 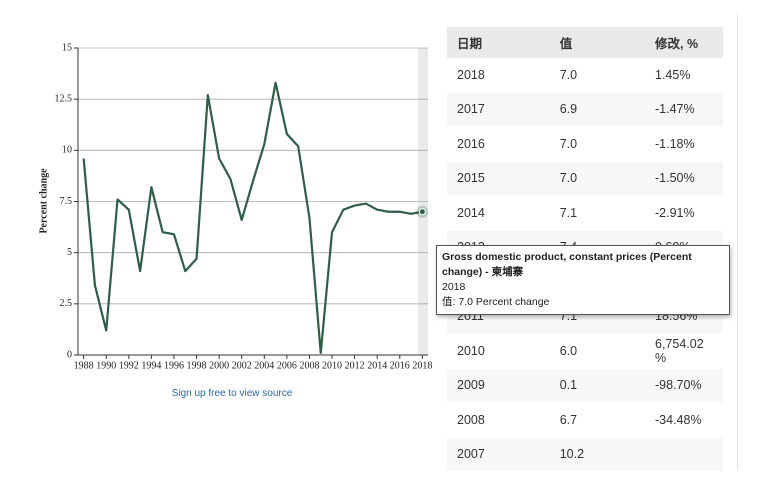 What do you see at coordinates (684, 178) in the screenshot?
I see `table-cell: -1.50%` at bounding box center [684, 178].